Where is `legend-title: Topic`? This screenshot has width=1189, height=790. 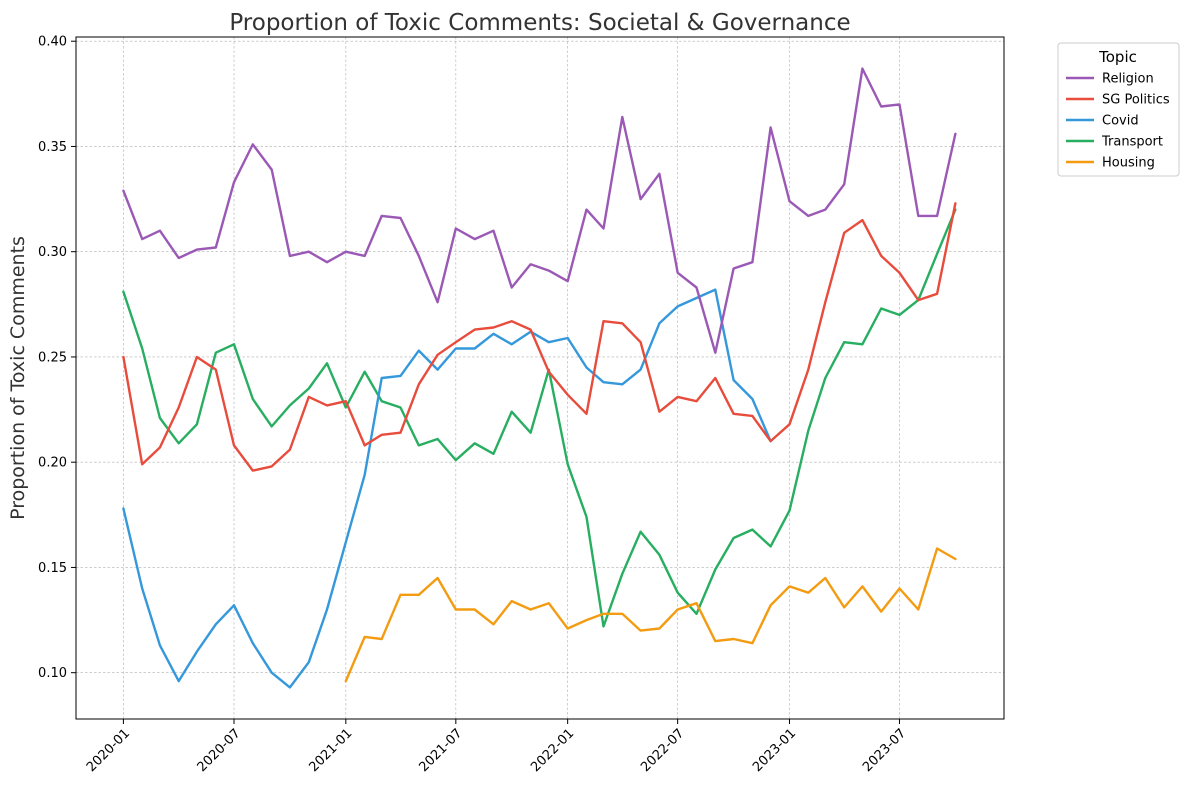 legend-title: Topic is located at coordinates (1117, 57).